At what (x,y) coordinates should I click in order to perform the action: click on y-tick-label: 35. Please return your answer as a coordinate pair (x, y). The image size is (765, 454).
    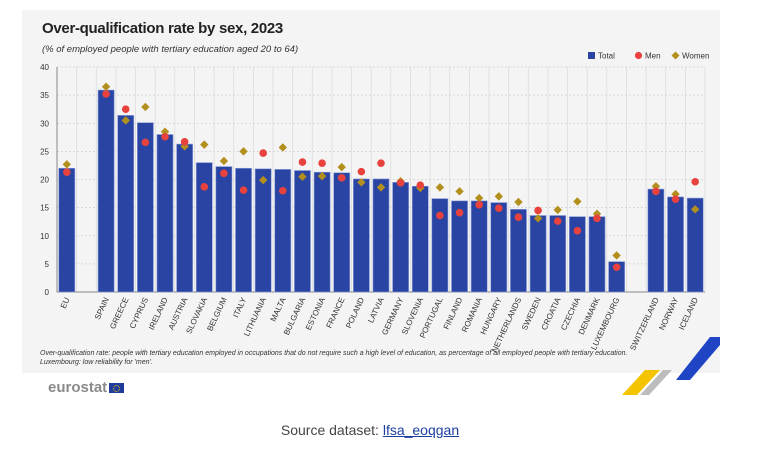
    Looking at the image, I should click on (44, 95).